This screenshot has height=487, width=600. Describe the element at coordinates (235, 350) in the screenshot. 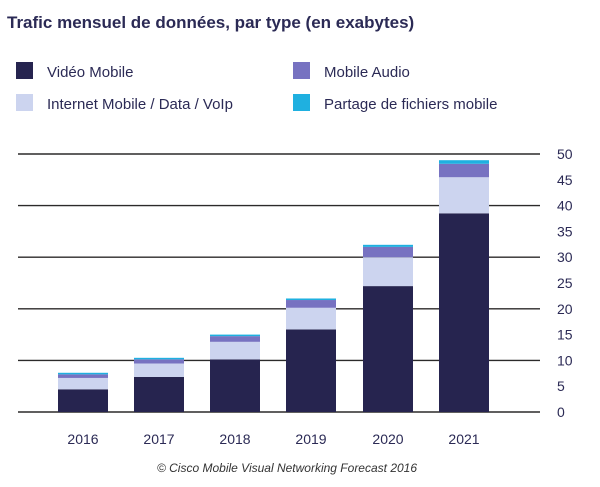

I see `bar-2018-internet-mobile-data-voip` at that location.